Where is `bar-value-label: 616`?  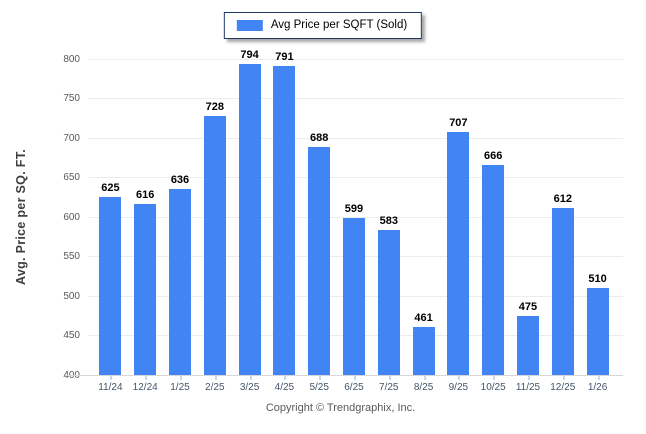
bar-value-label: 616 is located at coordinates (145, 195).